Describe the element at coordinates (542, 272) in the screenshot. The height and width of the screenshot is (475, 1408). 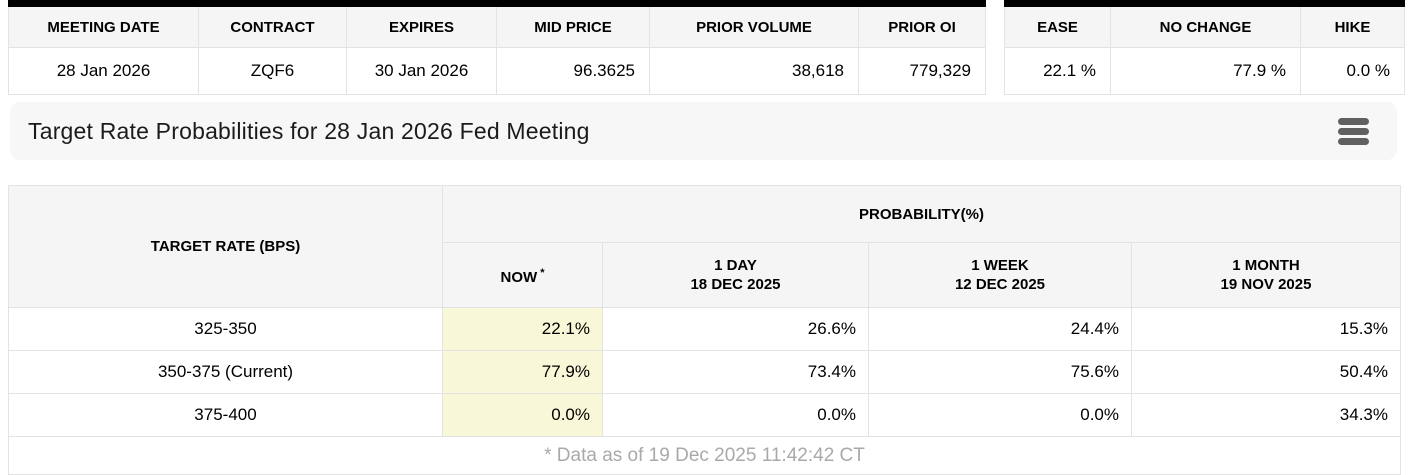
I see `now-footnote-marker: *` at that location.